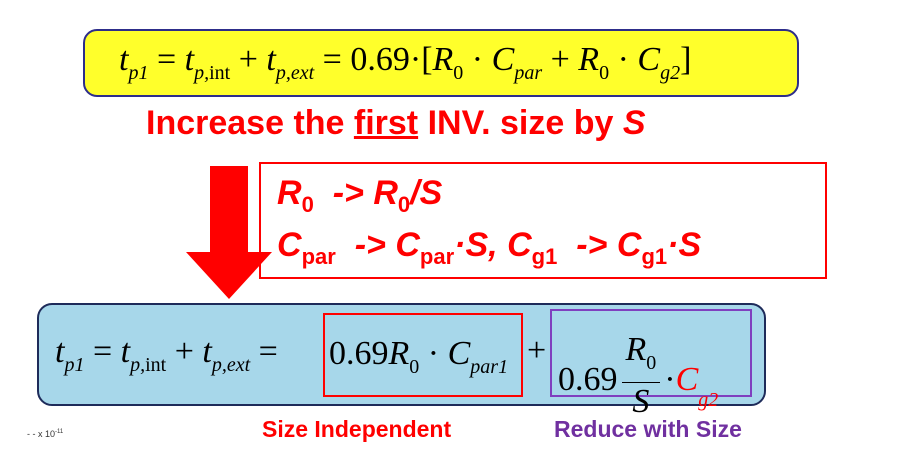  What do you see at coordinates (641, 376) in the screenshot?
I see `fraction-r0-over-s: R0 S` at bounding box center [641, 376].